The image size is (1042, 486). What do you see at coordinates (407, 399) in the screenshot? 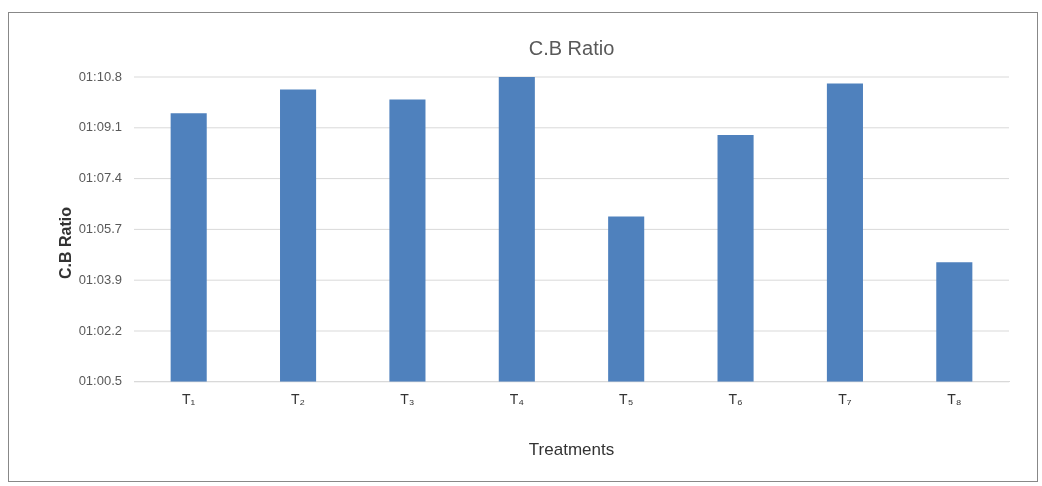
I see `x-tick-label: T₃` at bounding box center [407, 399].